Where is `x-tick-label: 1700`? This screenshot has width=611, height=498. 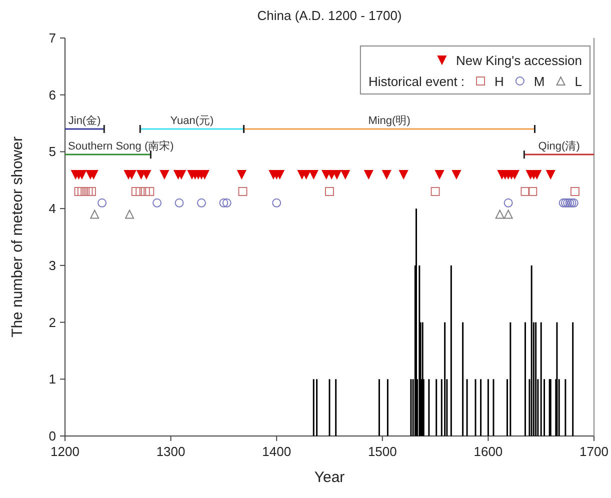 x-tick-label: 1700 is located at coordinates (594, 451).